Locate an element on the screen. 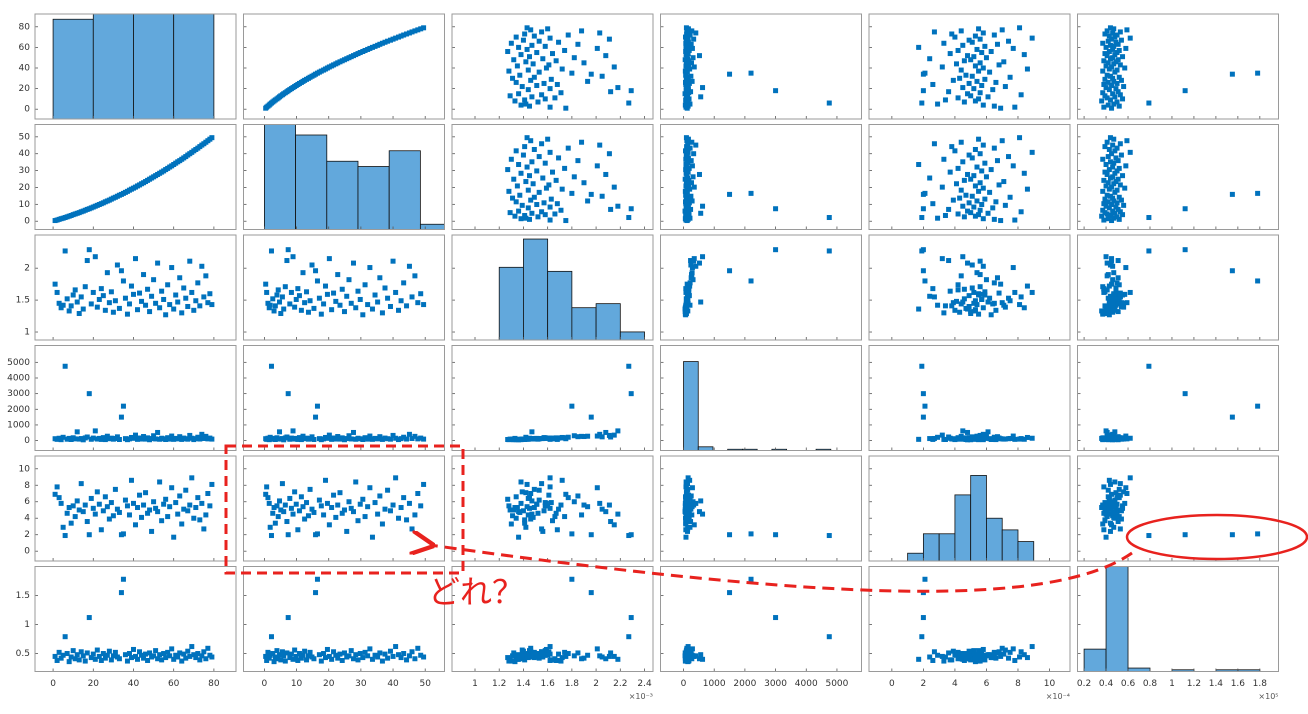 The height and width of the screenshot is (714, 1308). y-tick-label: 30 is located at coordinates (25, 171).